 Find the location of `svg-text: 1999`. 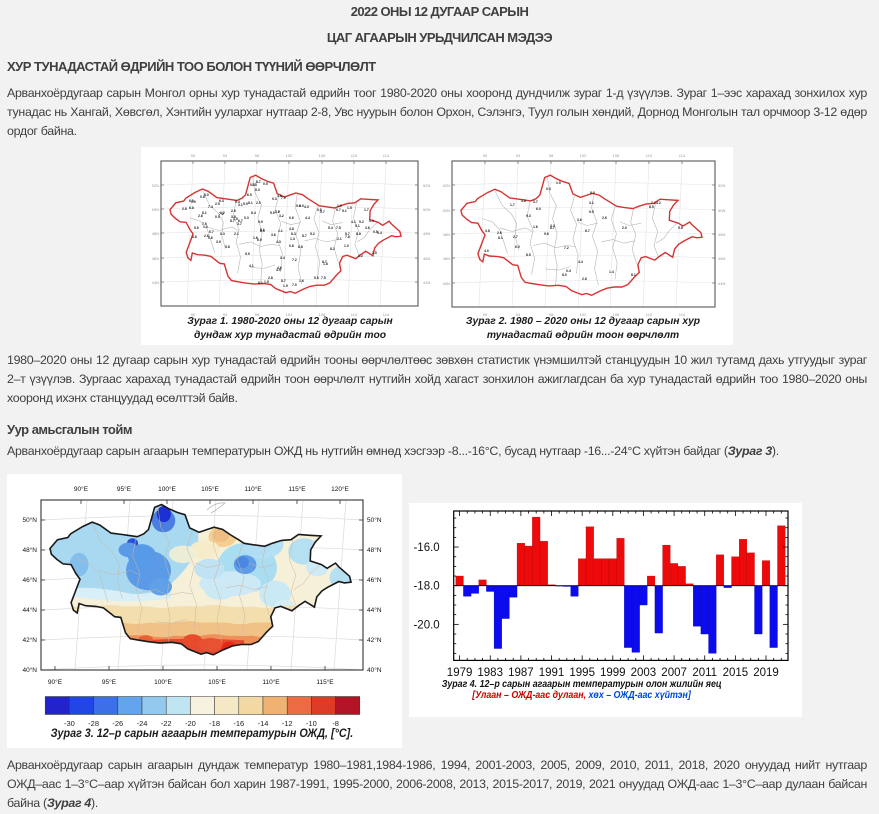

svg-text: 1999 is located at coordinates (613, 673).